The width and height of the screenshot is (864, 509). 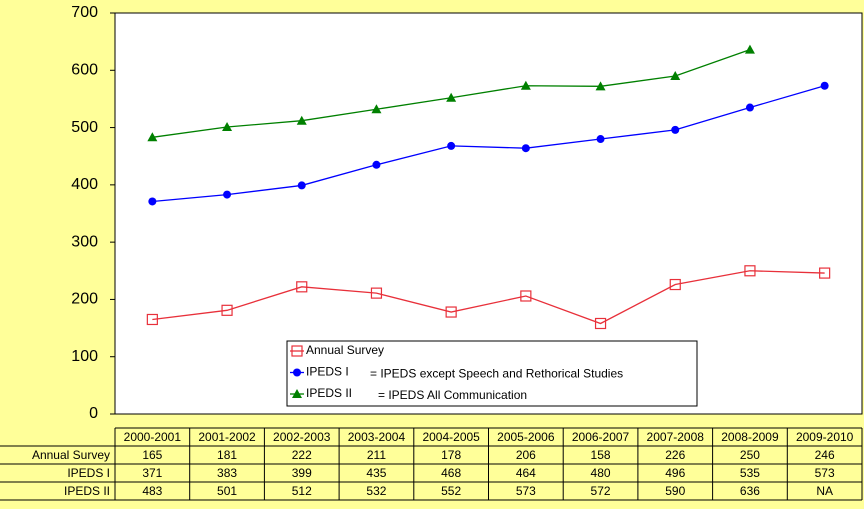 What do you see at coordinates (675, 491) in the screenshot?
I see `table-cell: 590` at bounding box center [675, 491].